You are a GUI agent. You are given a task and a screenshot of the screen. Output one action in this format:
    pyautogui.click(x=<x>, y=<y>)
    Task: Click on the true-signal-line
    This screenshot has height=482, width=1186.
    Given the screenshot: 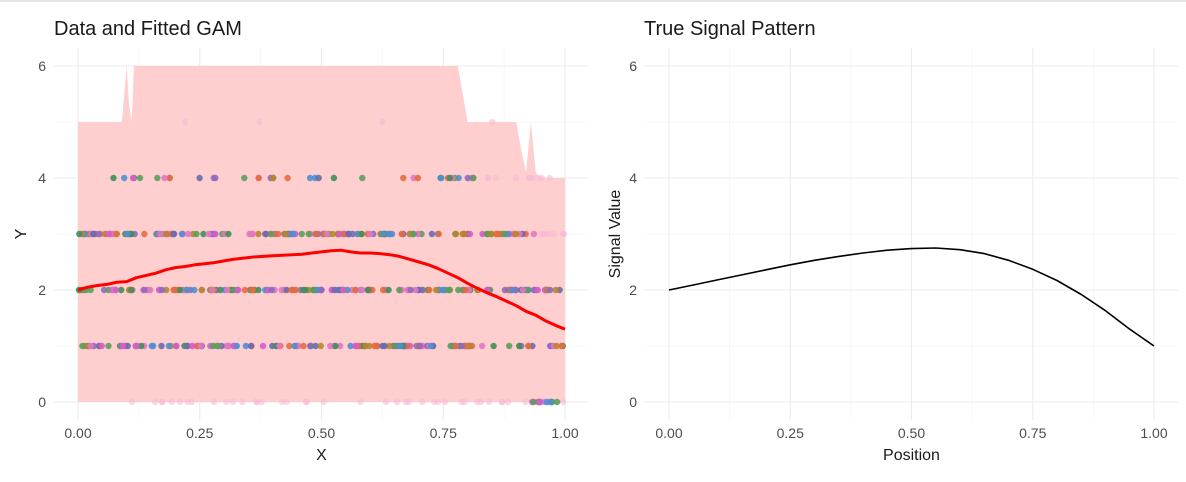 What is the action you would take?
    pyautogui.click(x=911, y=297)
    